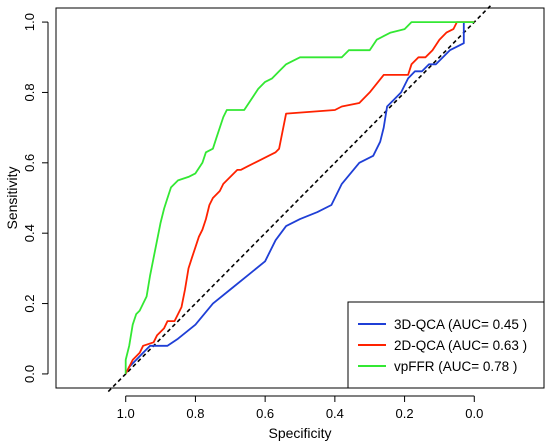  I want to click on x-tick-label: 0.6, so click(265, 413).